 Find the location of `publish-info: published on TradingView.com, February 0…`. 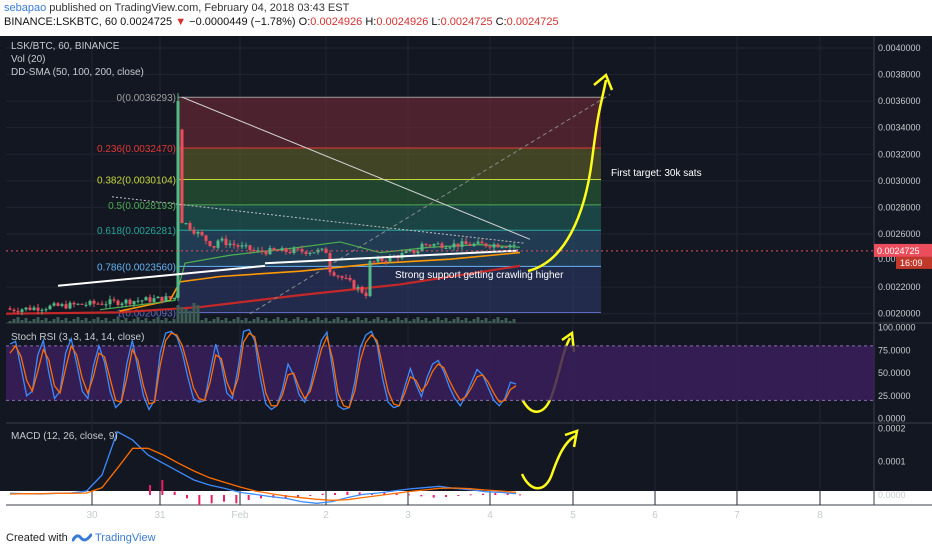

publish-info: published on TradingView.com, February 0… is located at coordinates (198, 8).